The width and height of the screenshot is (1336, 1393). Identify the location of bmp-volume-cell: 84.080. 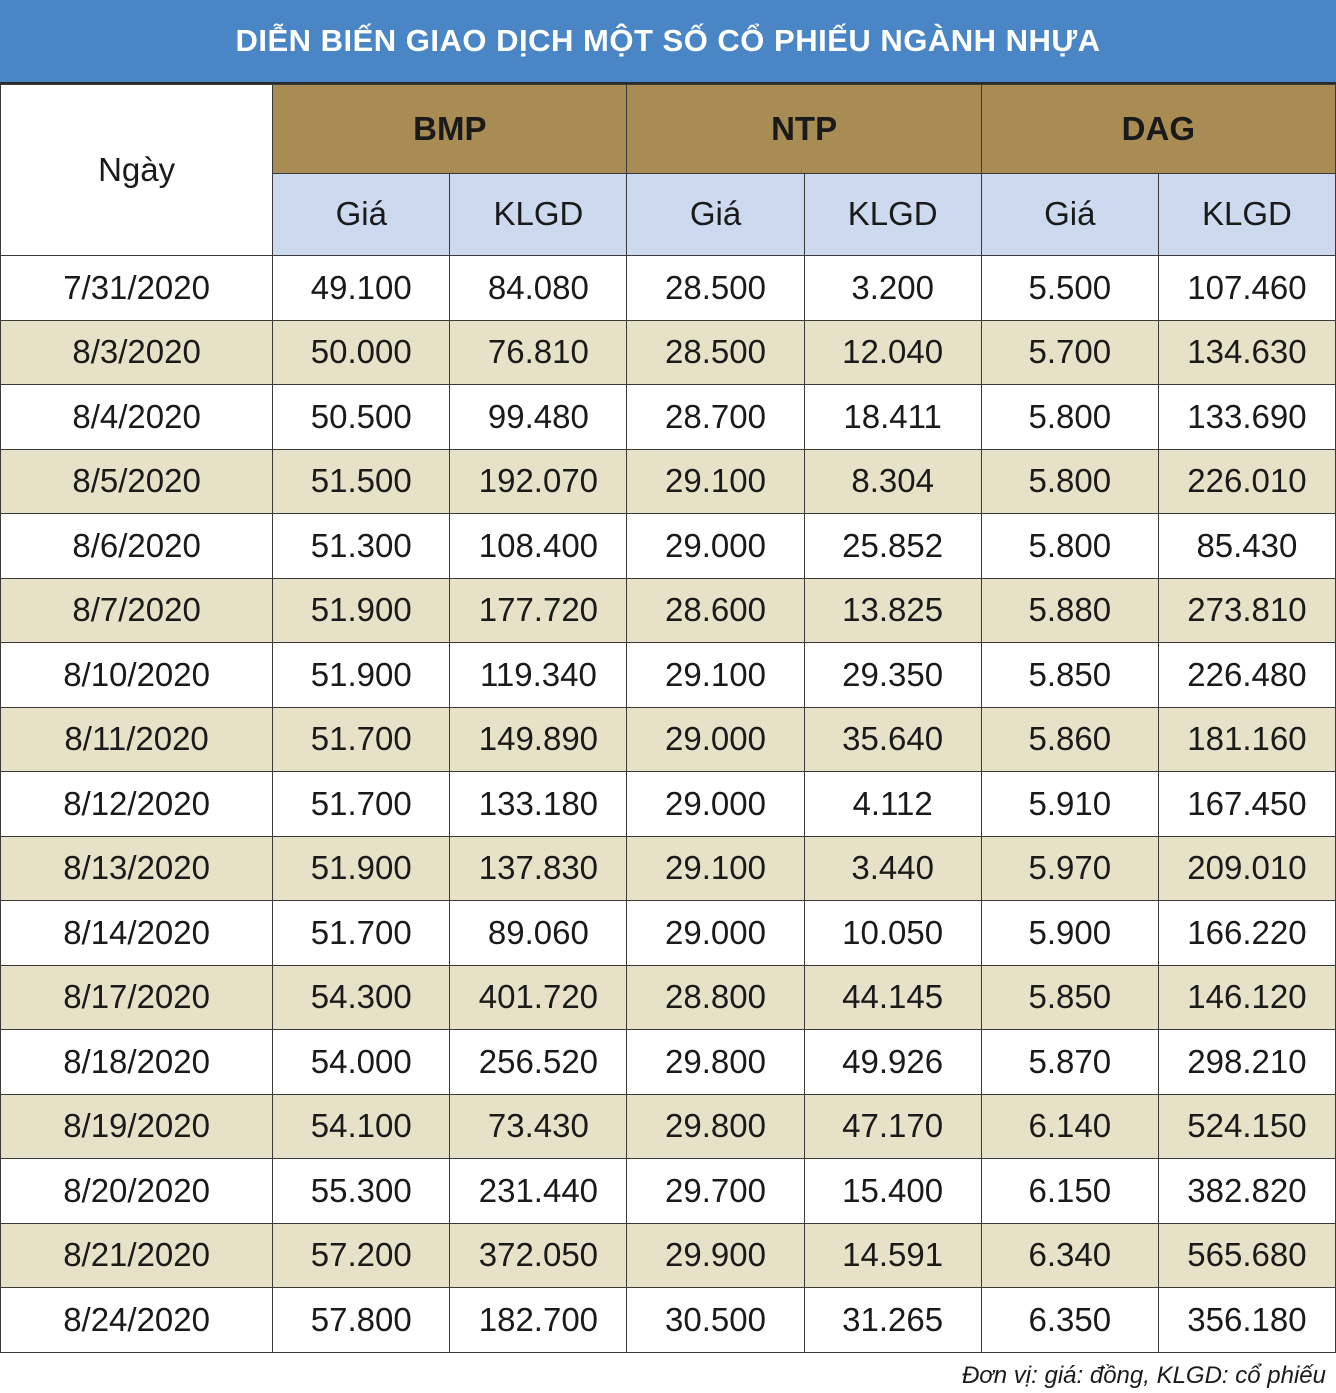
(538, 288).